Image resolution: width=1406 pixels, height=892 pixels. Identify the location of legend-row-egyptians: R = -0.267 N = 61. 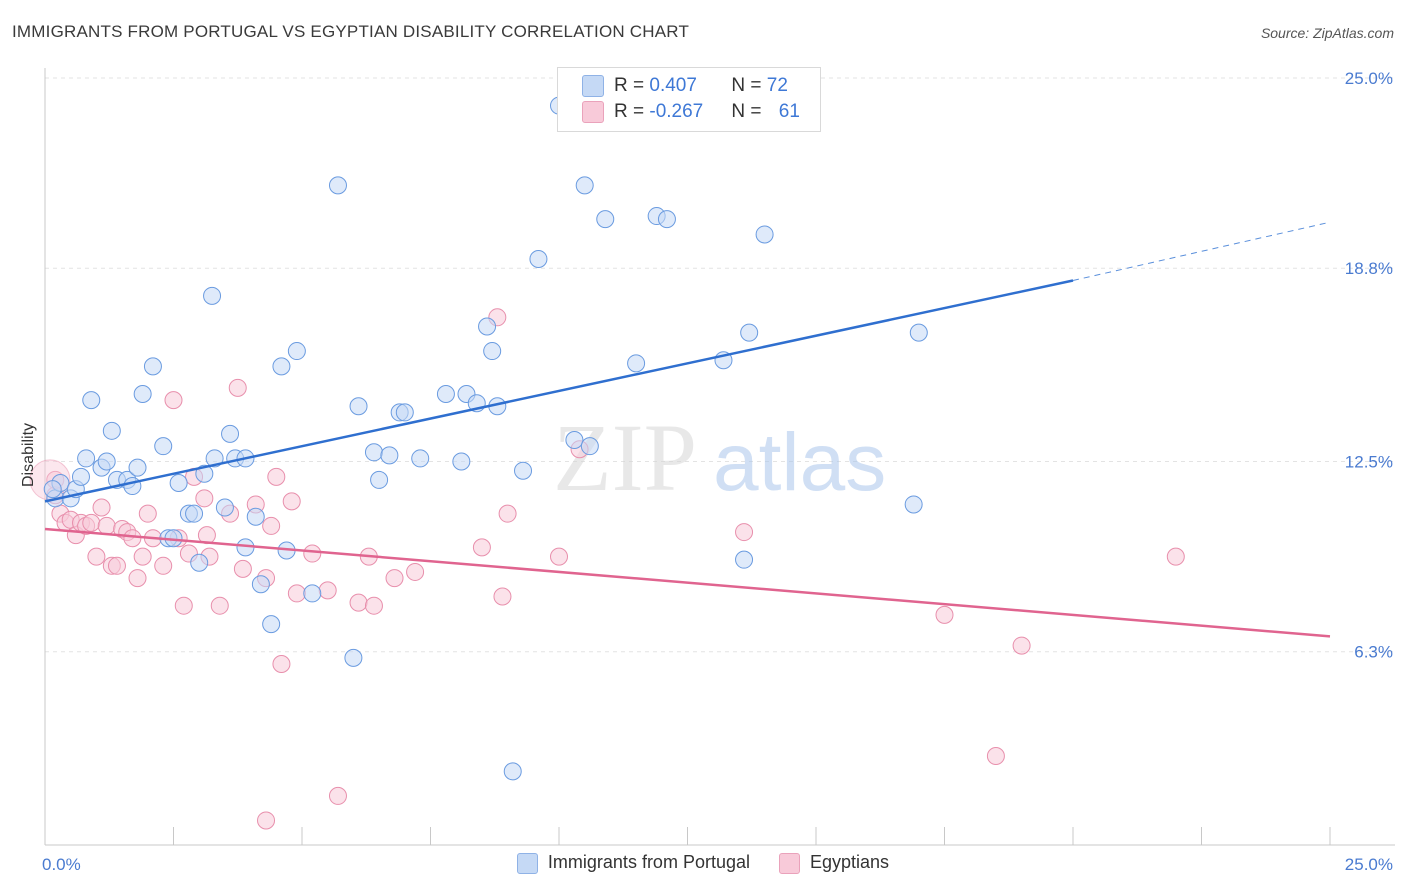
(691, 114).